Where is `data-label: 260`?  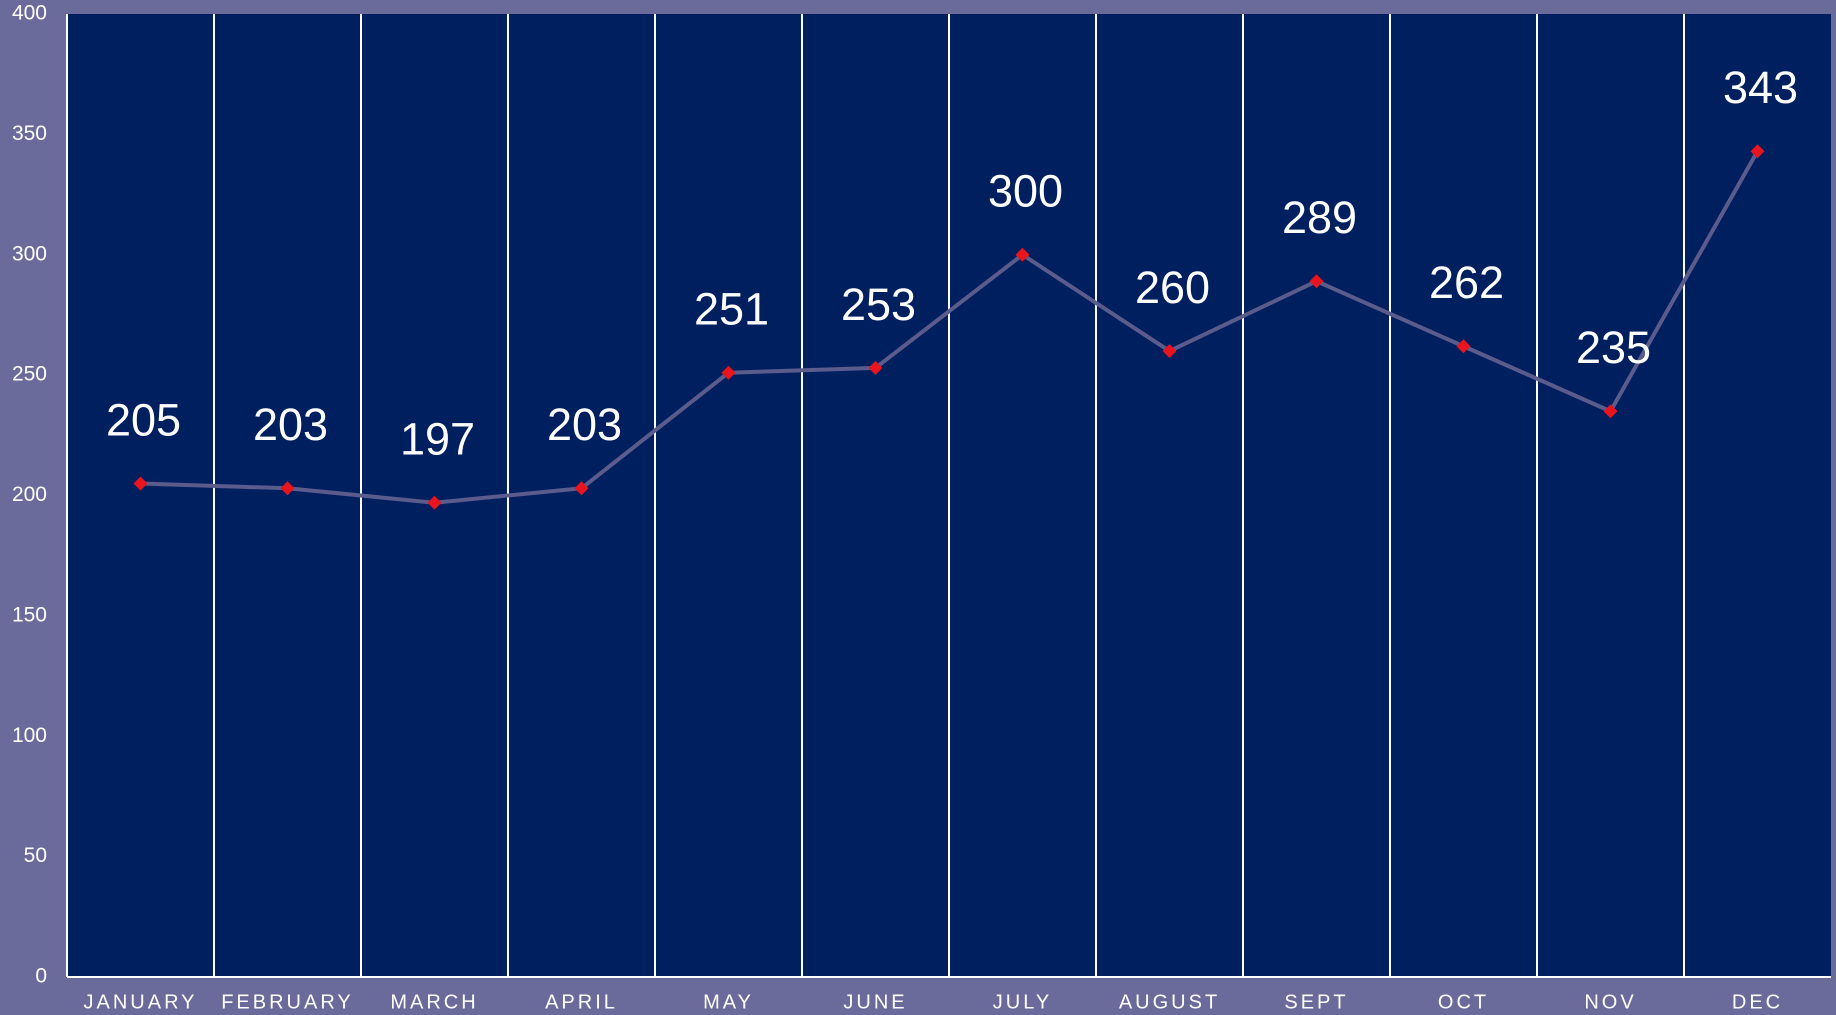
data-label: 260 is located at coordinates (1172, 287).